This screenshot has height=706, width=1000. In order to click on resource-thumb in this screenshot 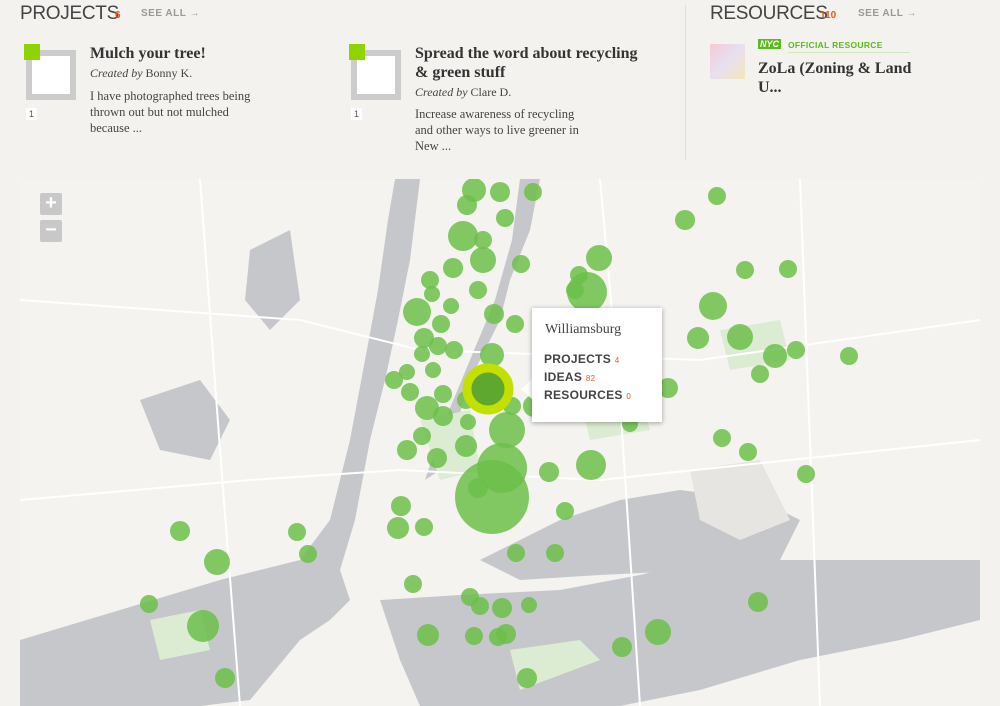, I will do `click(727, 61)`.